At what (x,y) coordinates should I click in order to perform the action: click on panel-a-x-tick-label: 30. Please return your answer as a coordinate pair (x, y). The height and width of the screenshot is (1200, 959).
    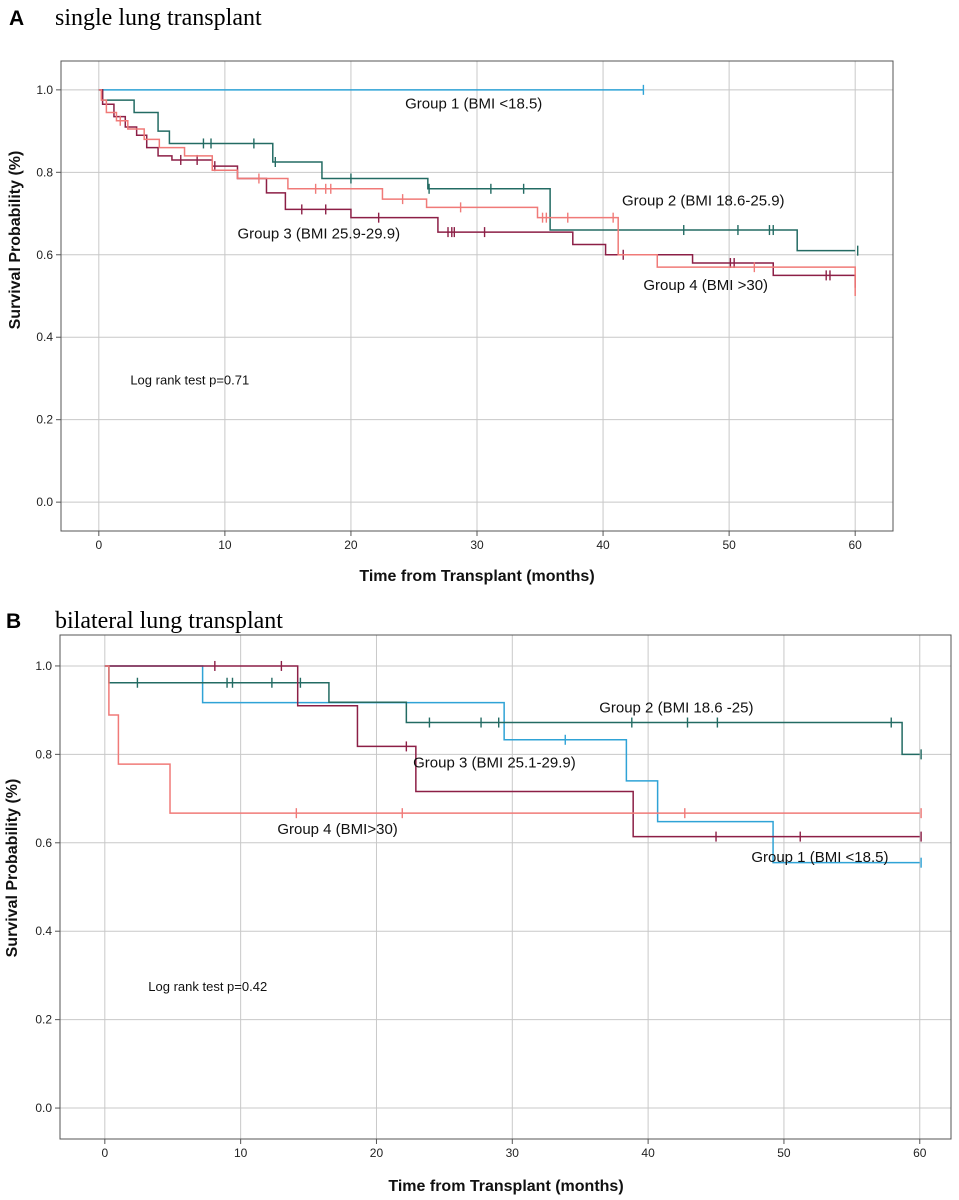
    Looking at the image, I should click on (477, 545).